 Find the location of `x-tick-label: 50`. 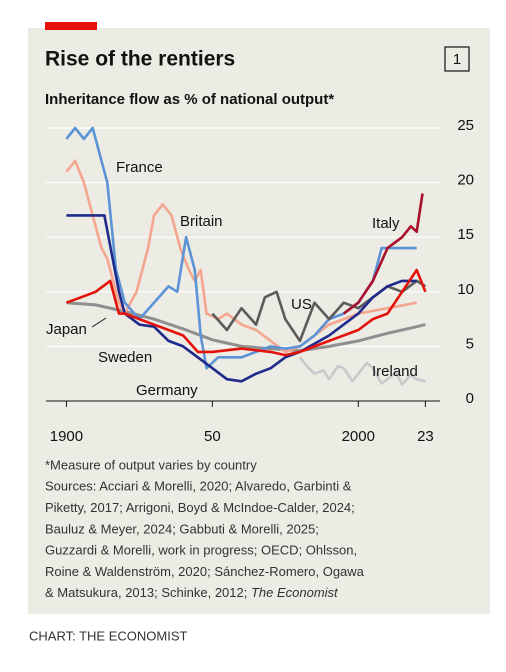

x-tick-label: 50 is located at coordinates (212, 436).